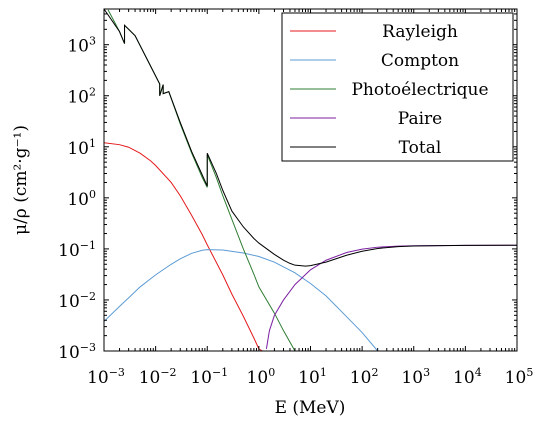  What do you see at coordinates (81, 97) in the screenshot?
I see `y-tick-label: 10²` at bounding box center [81, 97].